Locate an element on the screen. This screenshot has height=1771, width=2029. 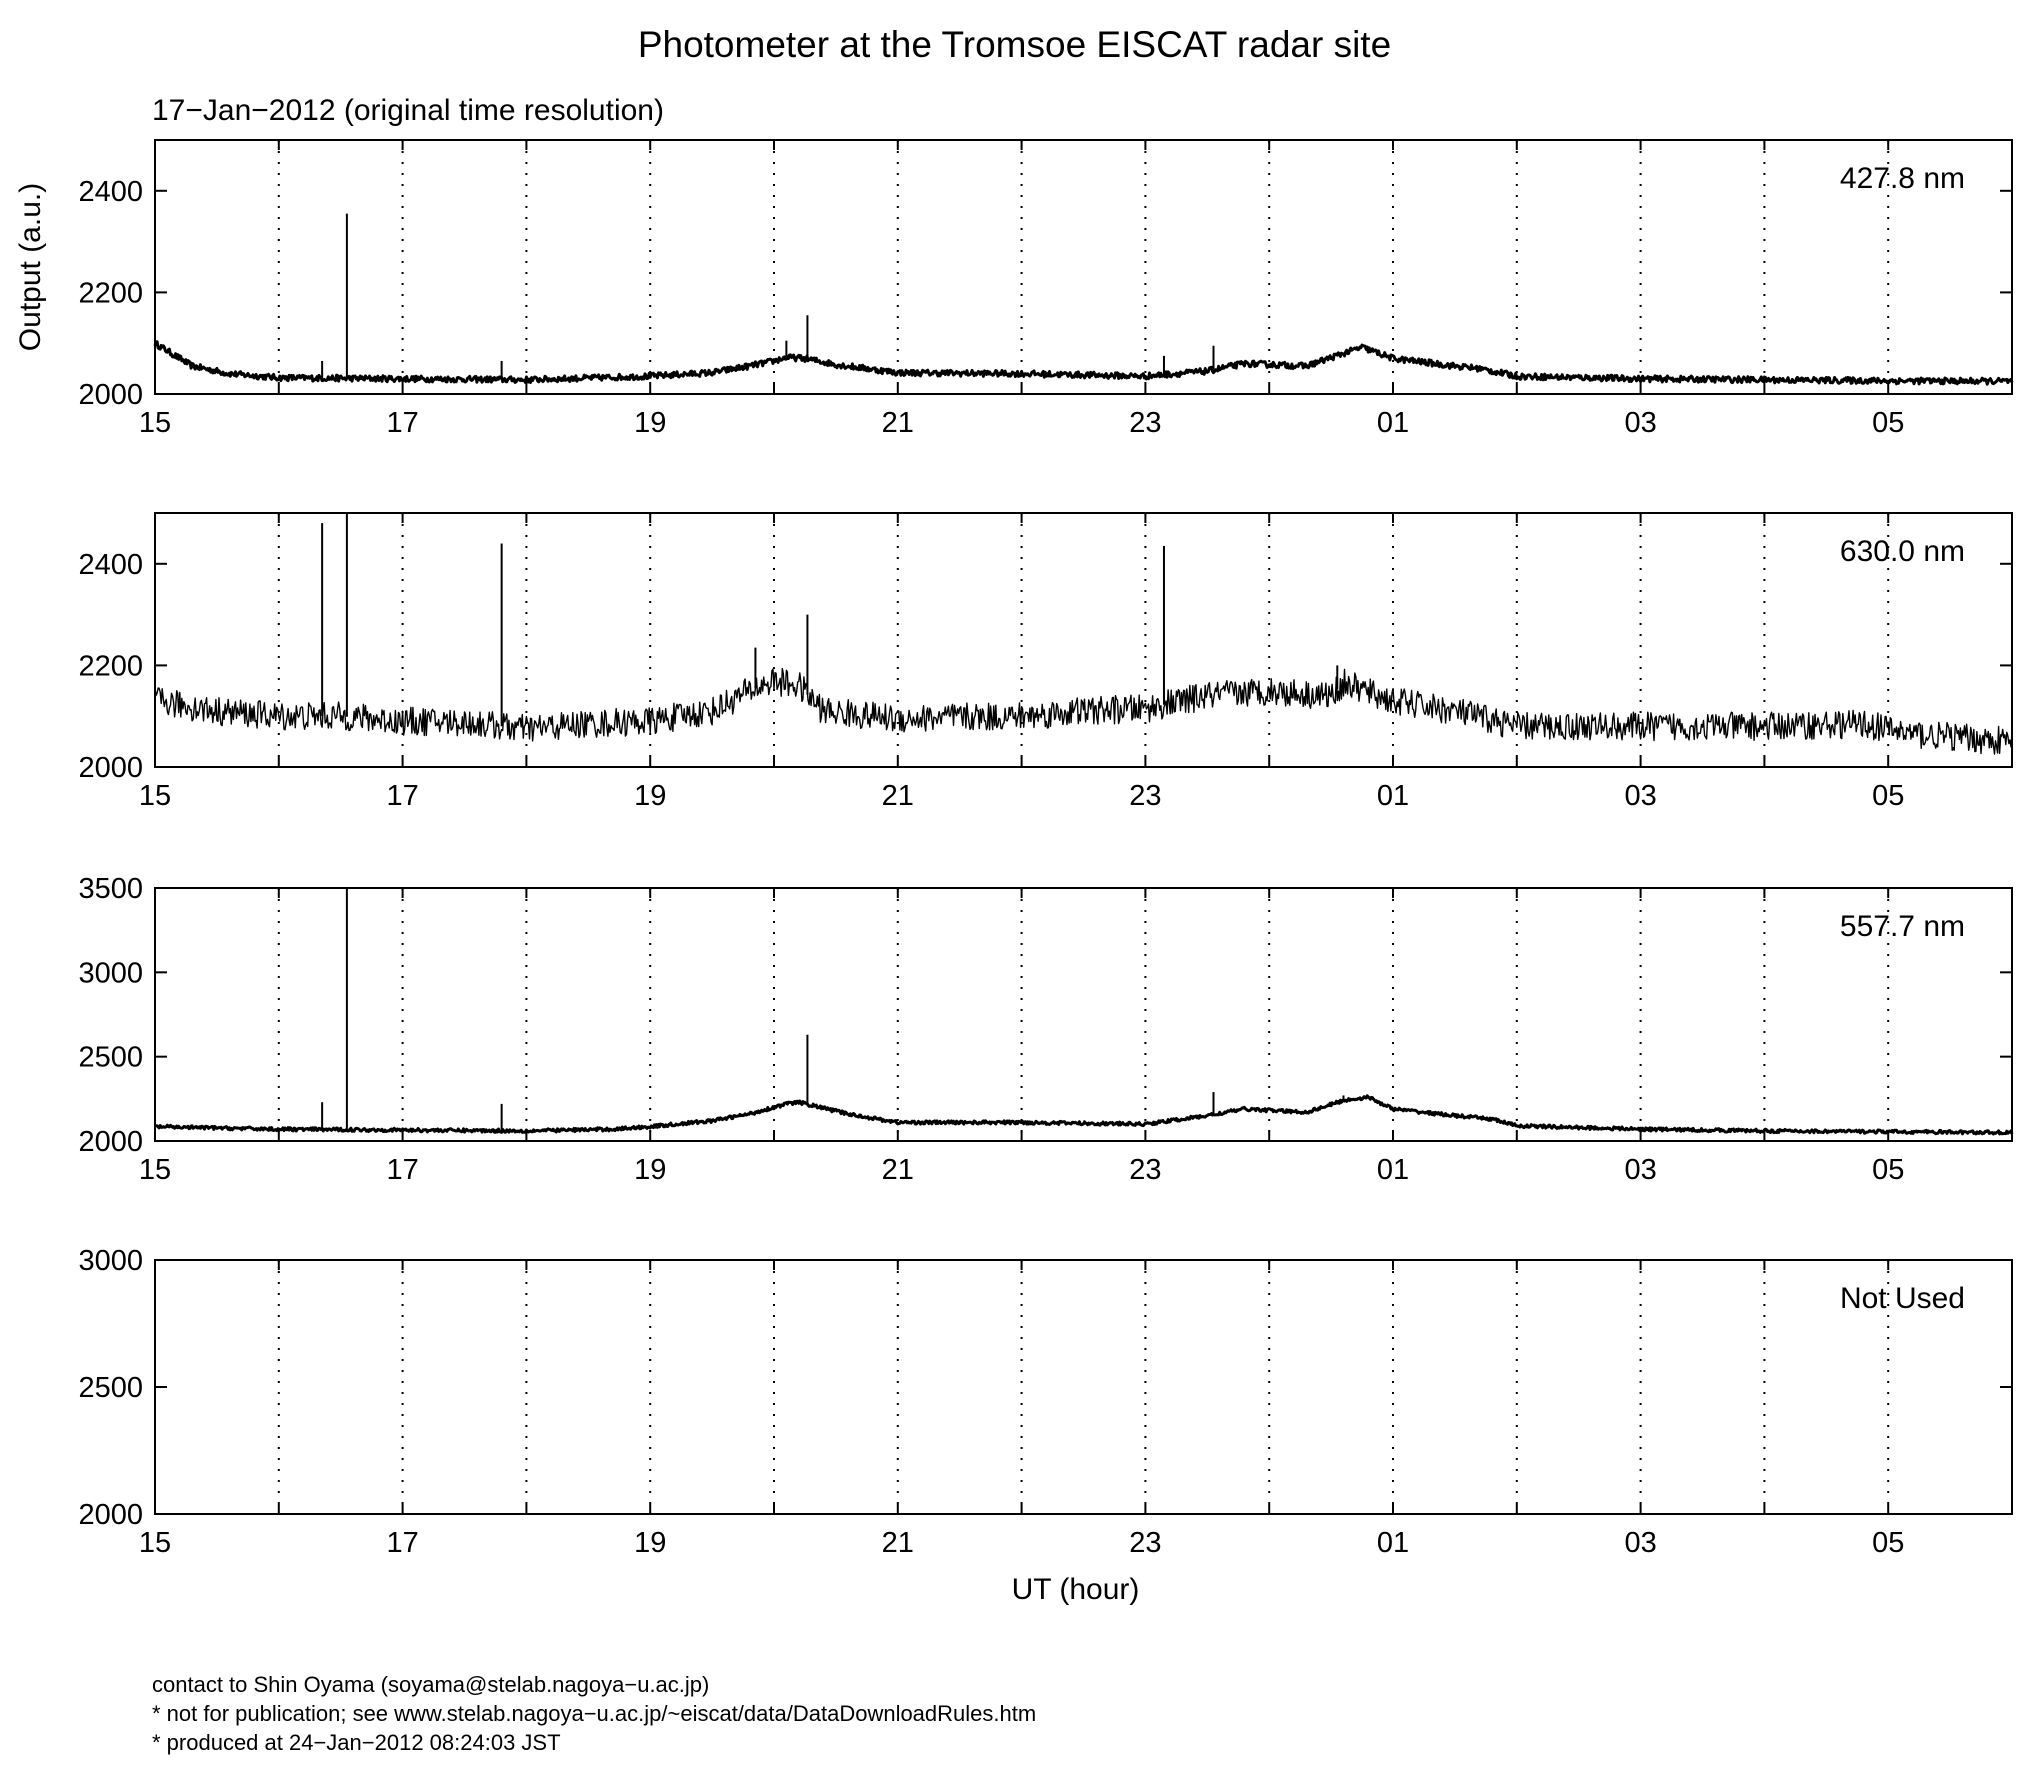
footer-produced: * produced at 24−Jan−2012 08:24:03 JST is located at coordinates (356, 1742).